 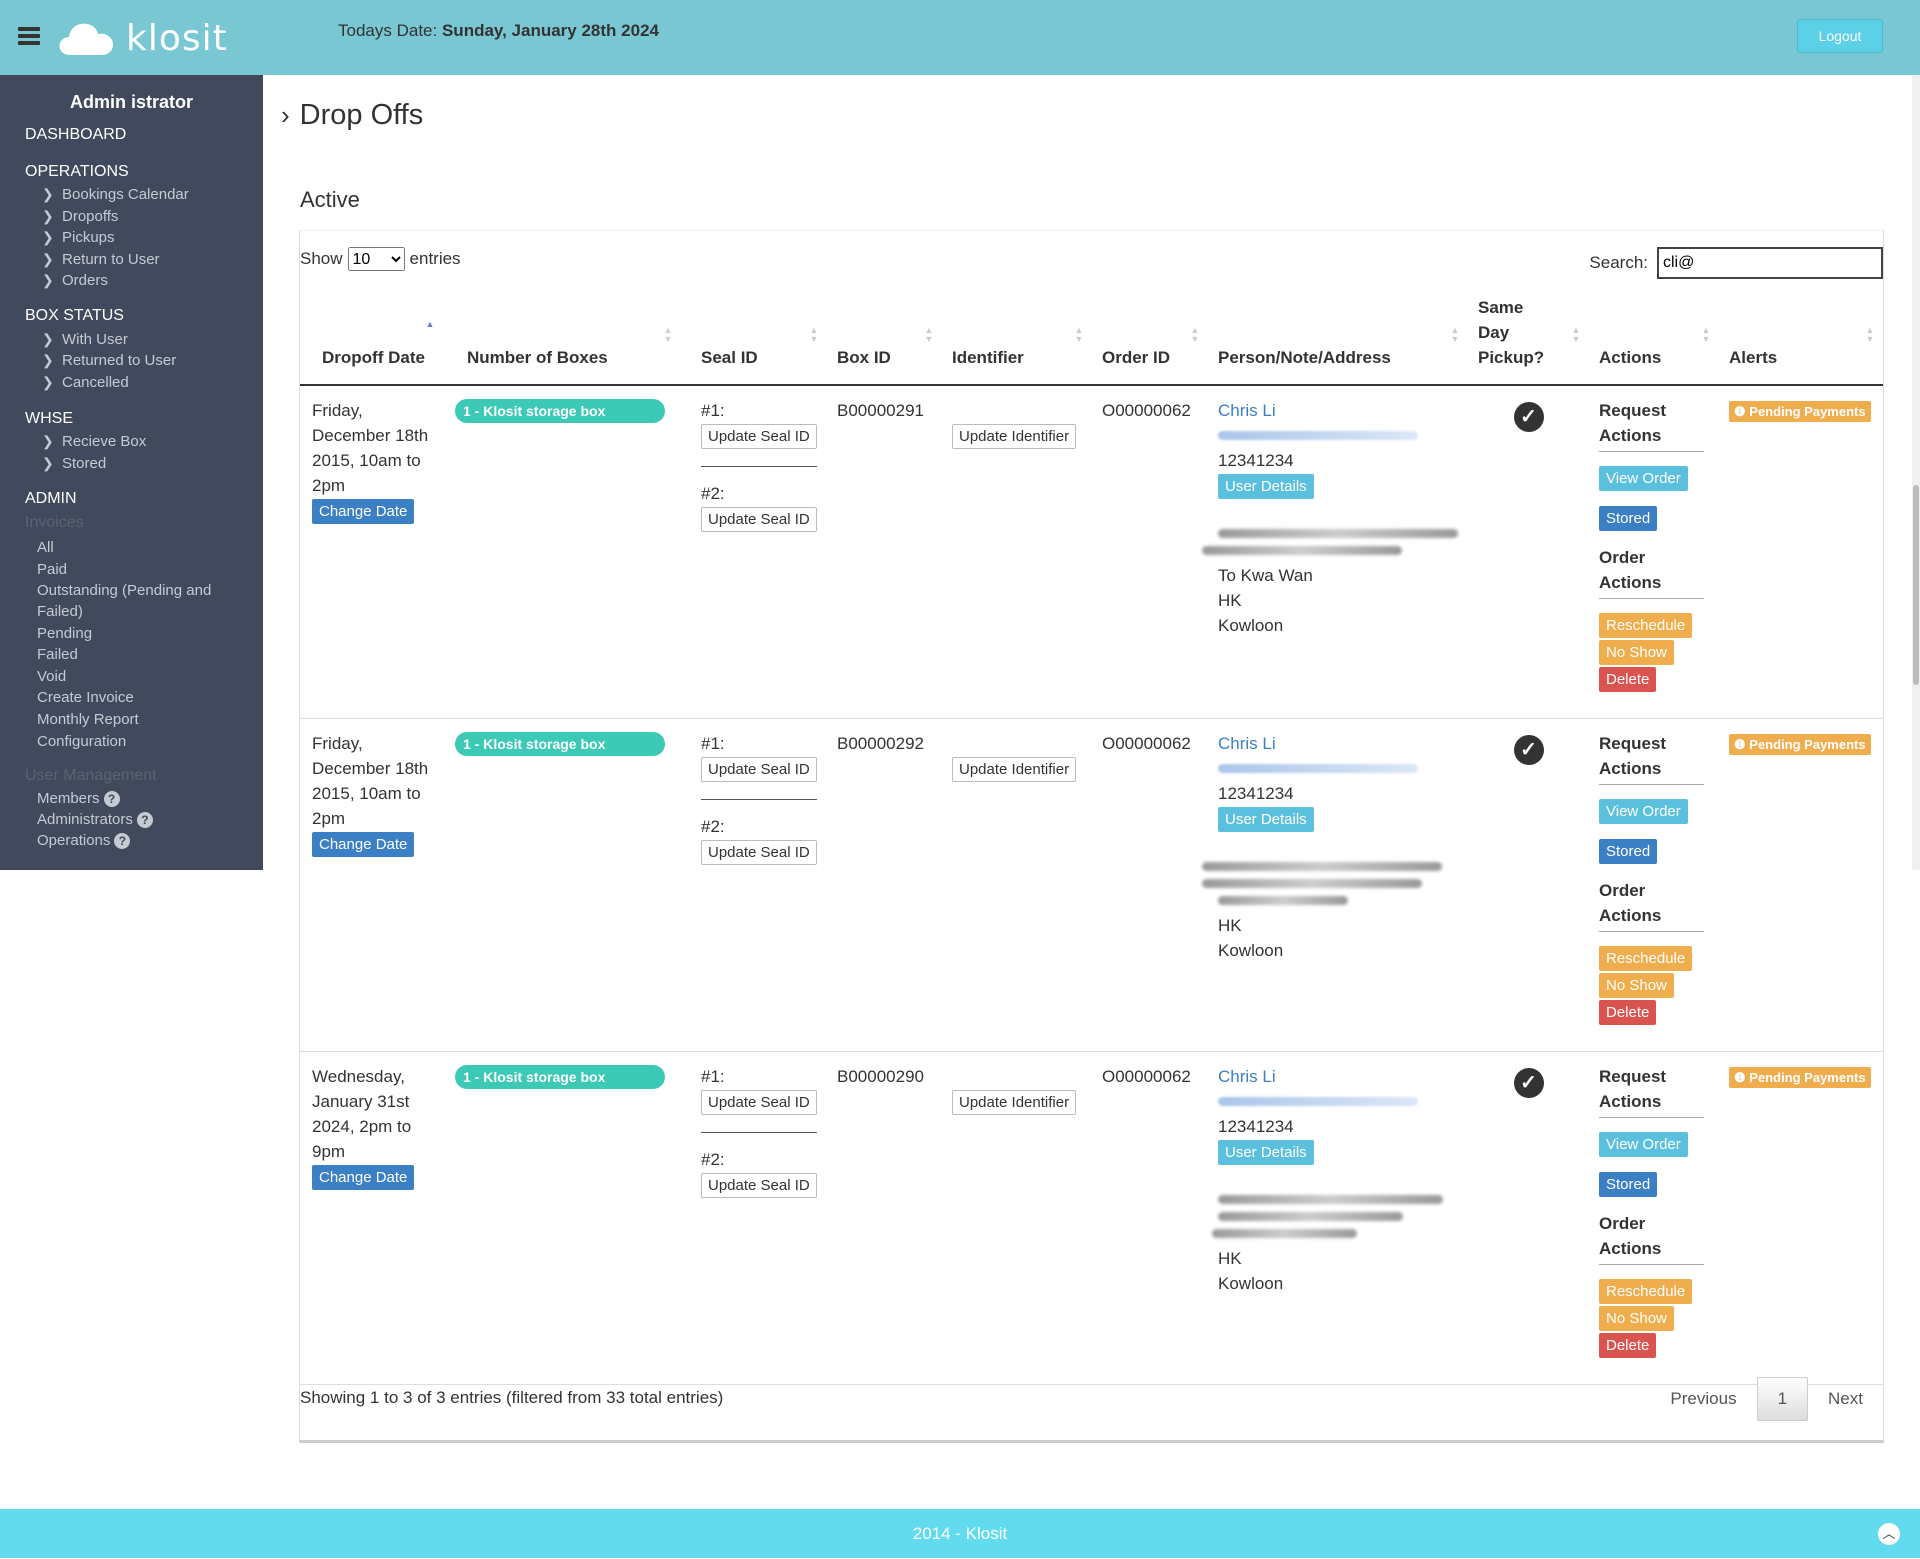 What do you see at coordinates (125, 194) in the screenshot?
I see `sidebar-item-label: Bookings Calendar` at bounding box center [125, 194].